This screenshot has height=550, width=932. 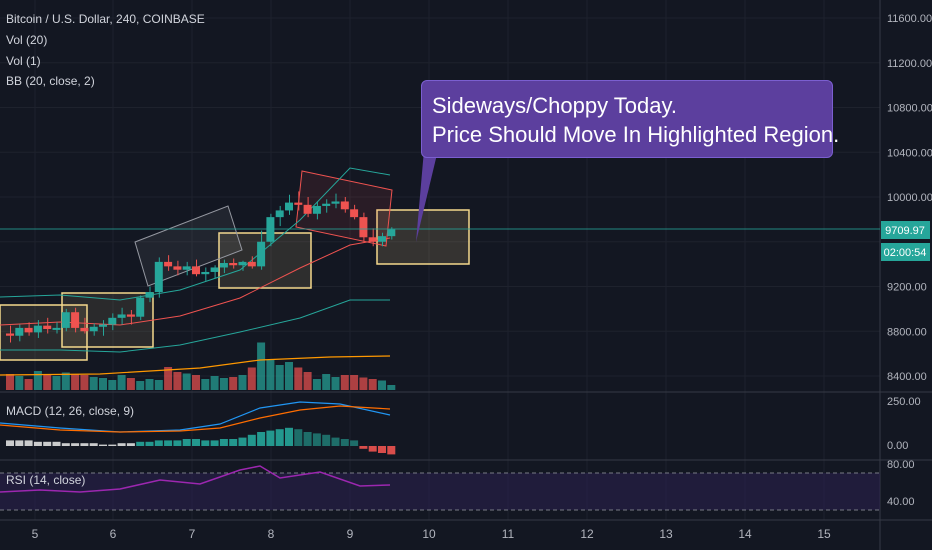 I want to click on indicator-vol-20: Vol (20), so click(x=27, y=40).